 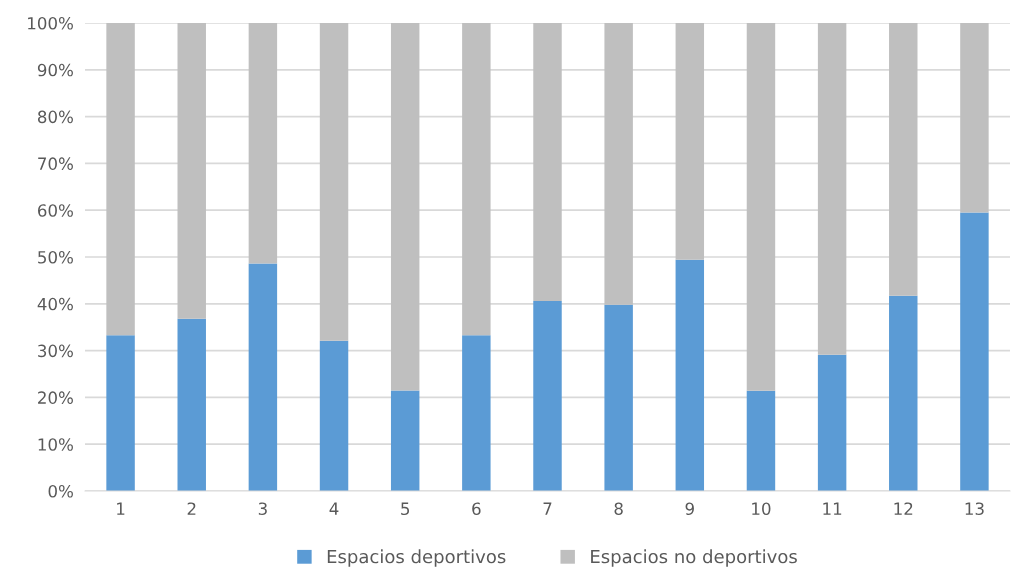 What do you see at coordinates (50, 23) in the screenshot?
I see `y-tick-label: 100%` at bounding box center [50, 23].